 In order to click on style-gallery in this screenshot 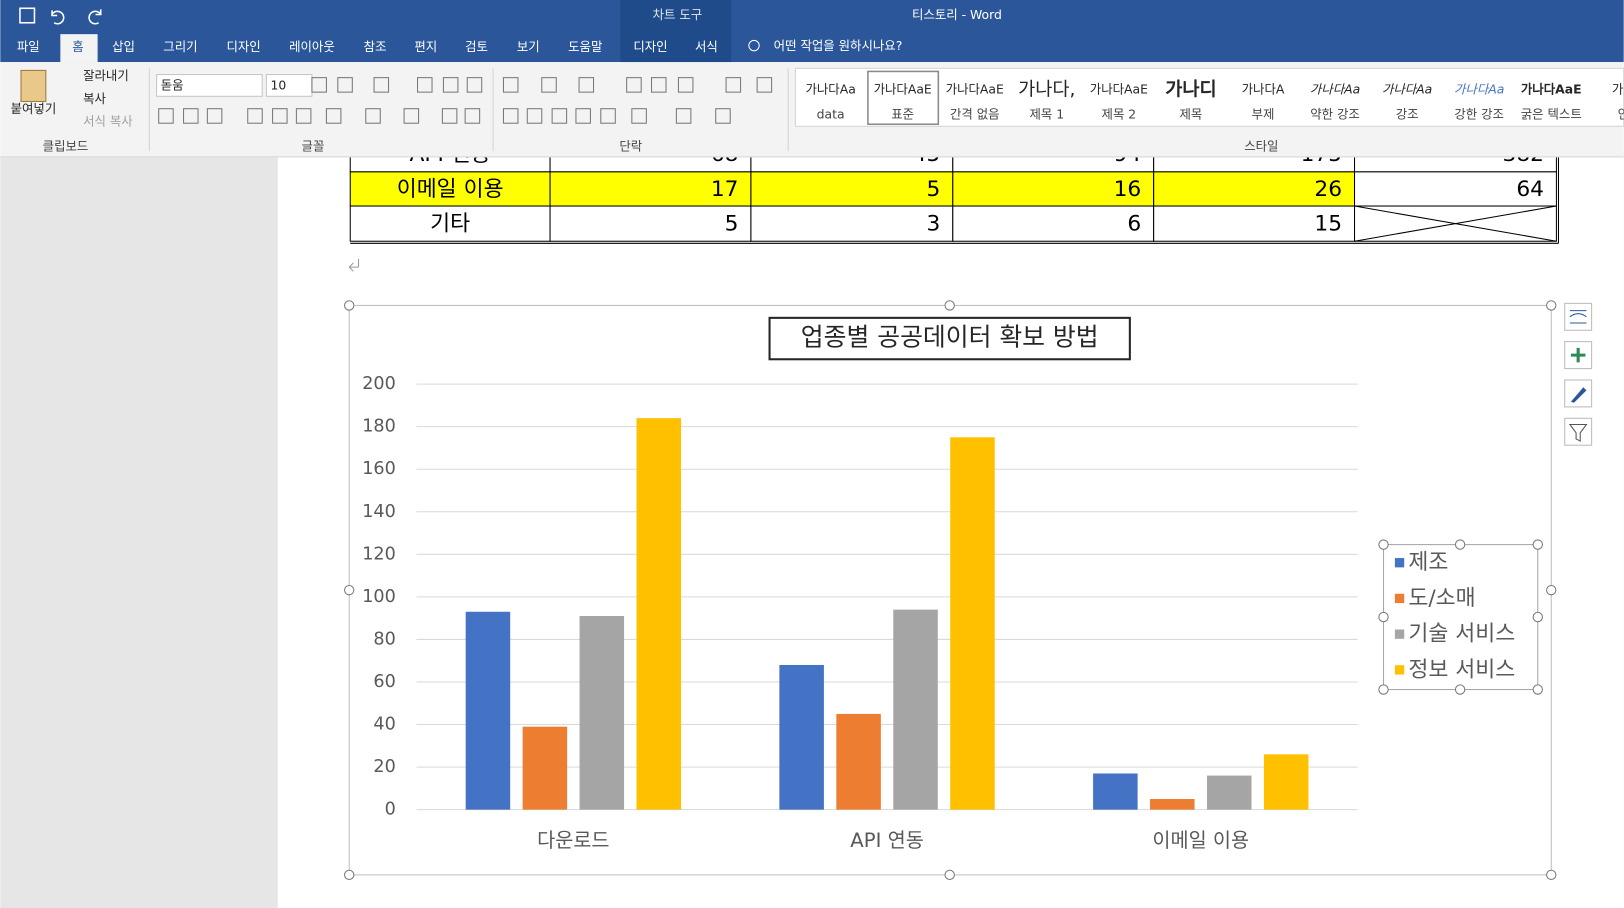, I will do `click(1209, 97)`.